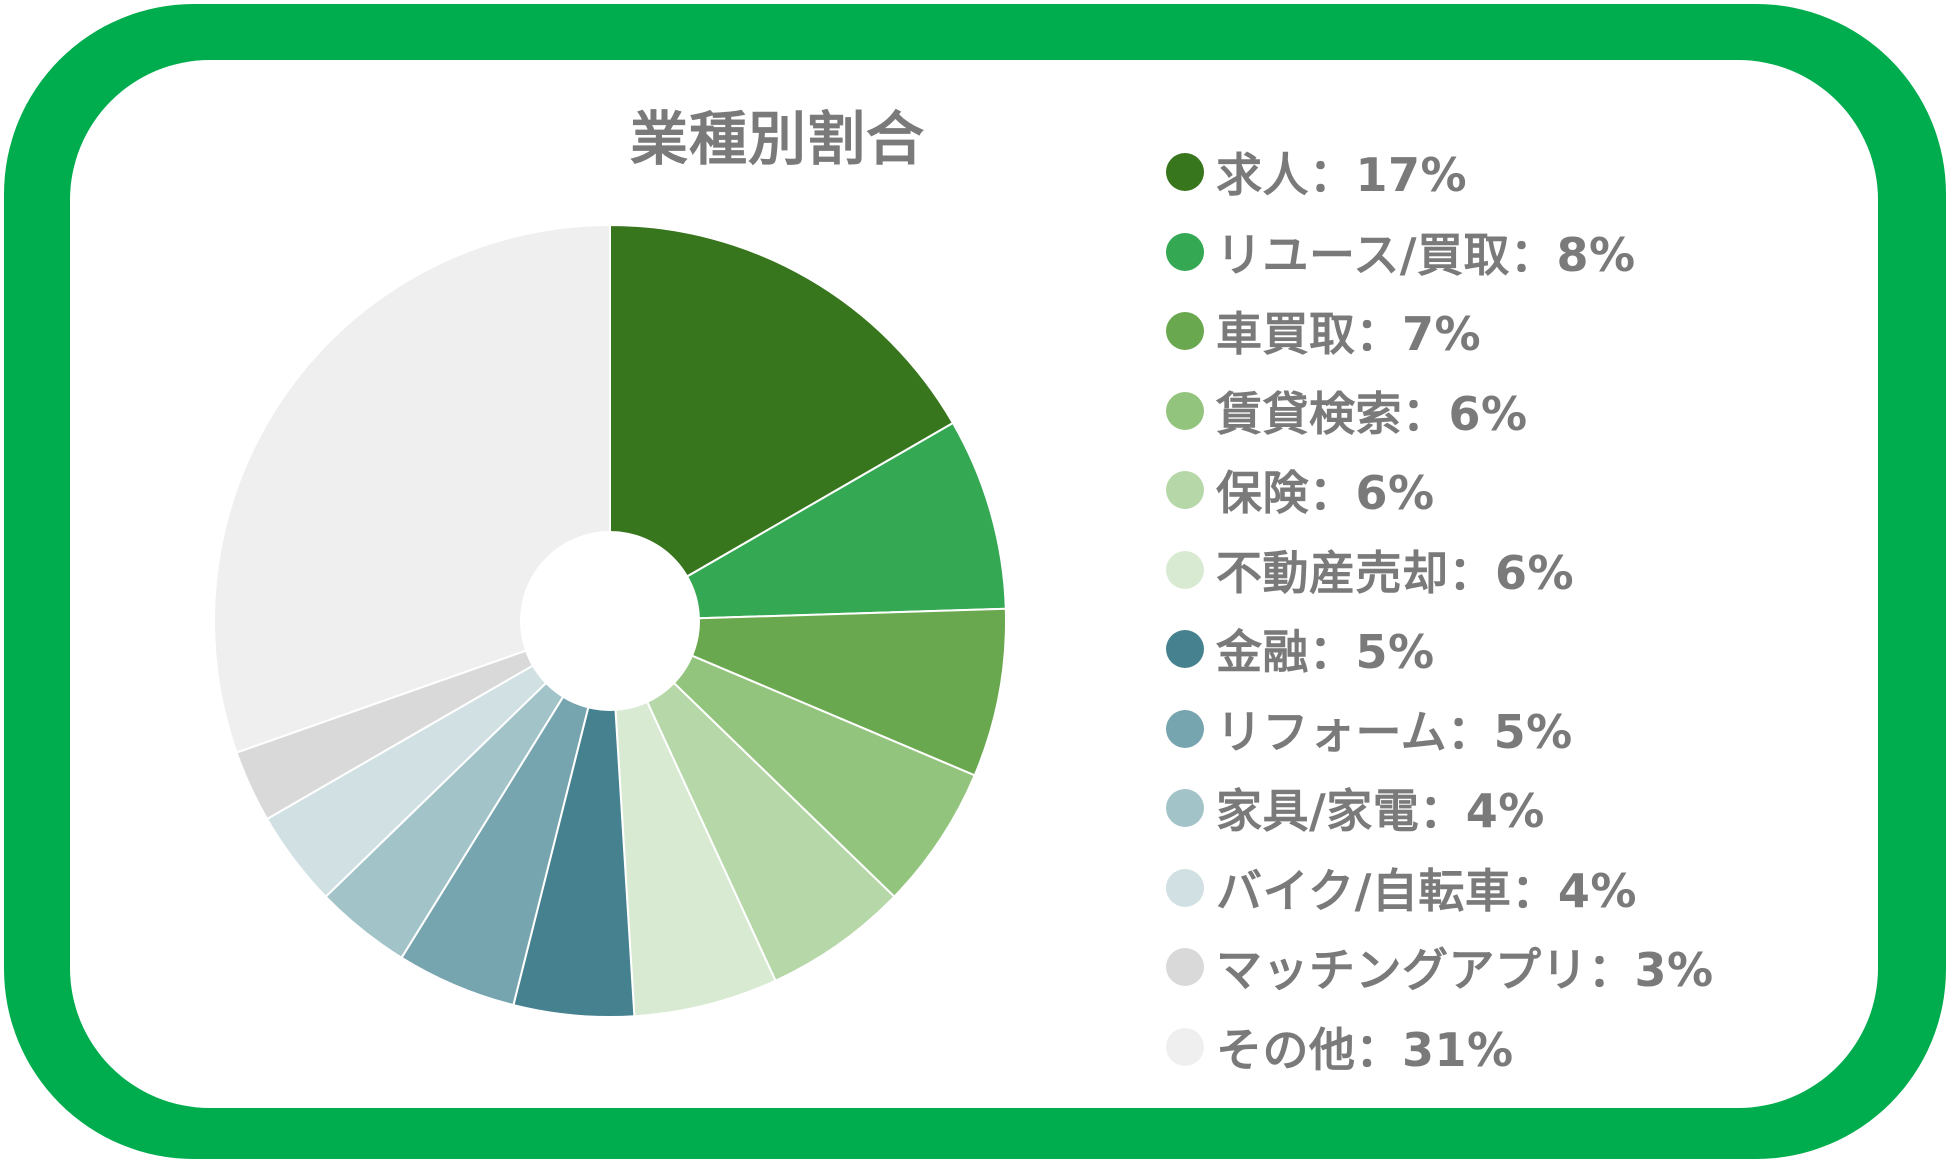 Image resolution: width=1950 pixels, height=1163 pixels. I want to click on legend-label: 保険：6%, so click(1325, 493).